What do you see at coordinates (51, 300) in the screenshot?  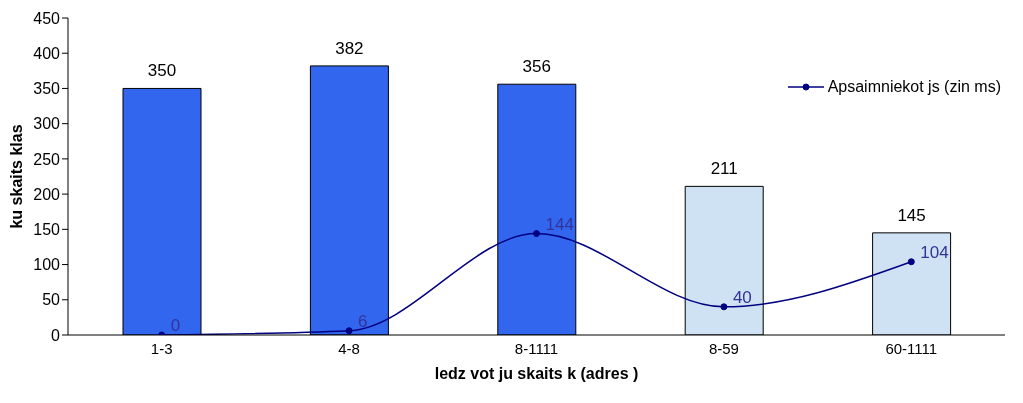 I see `y-tick-label: 50` at bounding box center [51, 300].